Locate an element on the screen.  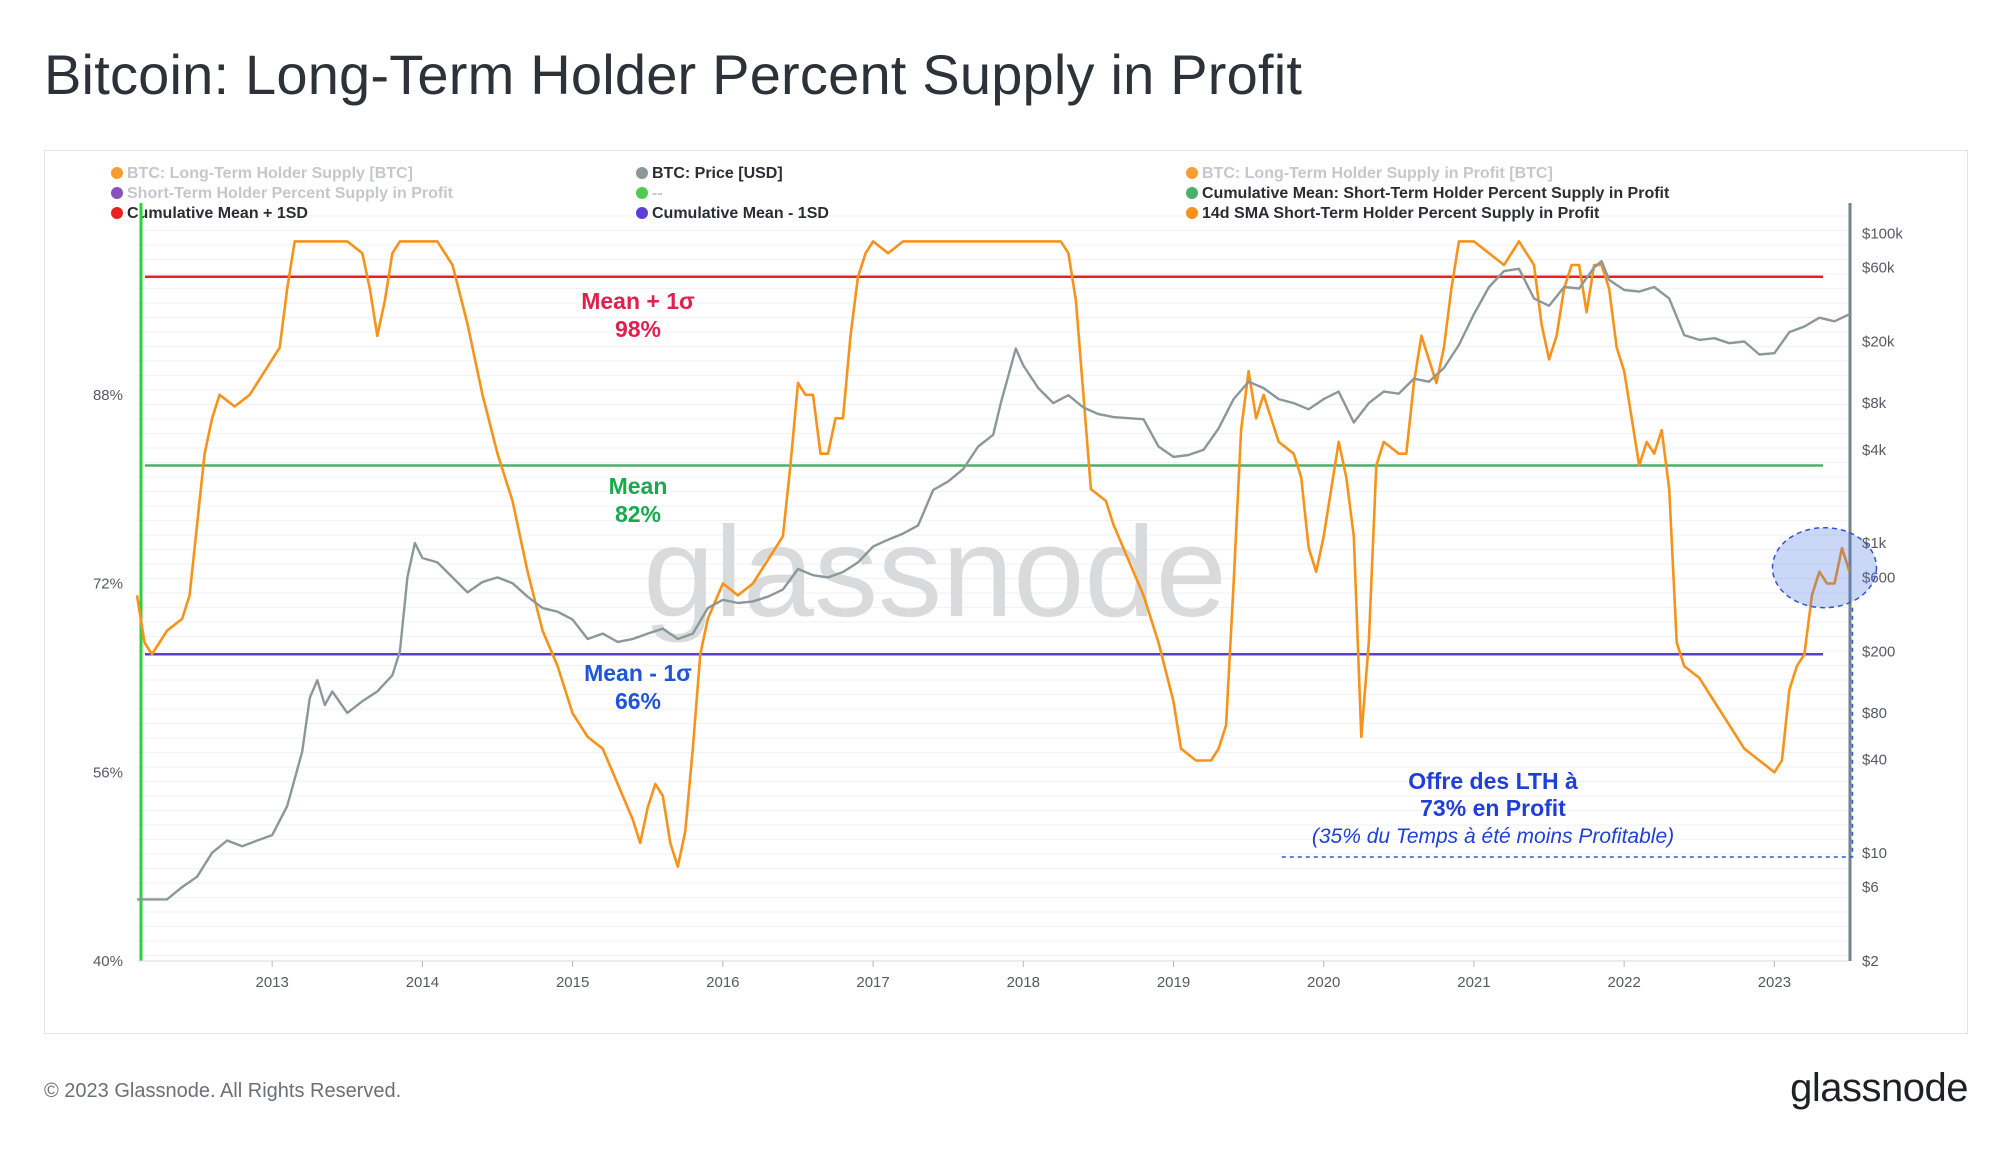
y-right-tick-label: $10 is located at coordinates (1874, 853).